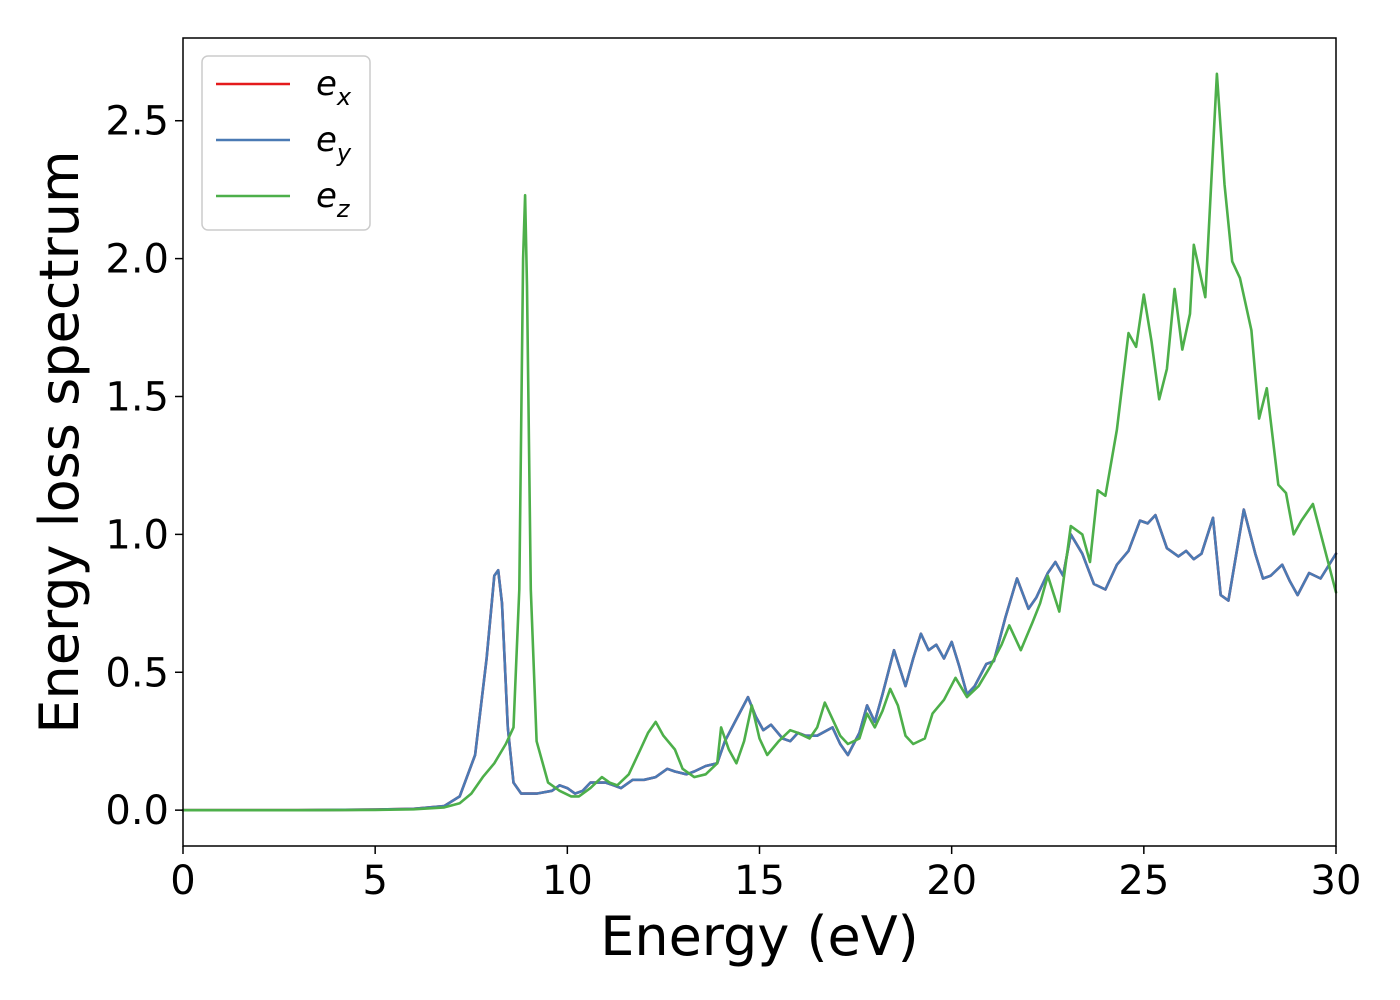 The image size is (1400, 1000). I want to click on x-tick-label: 0, so click(182, 881).